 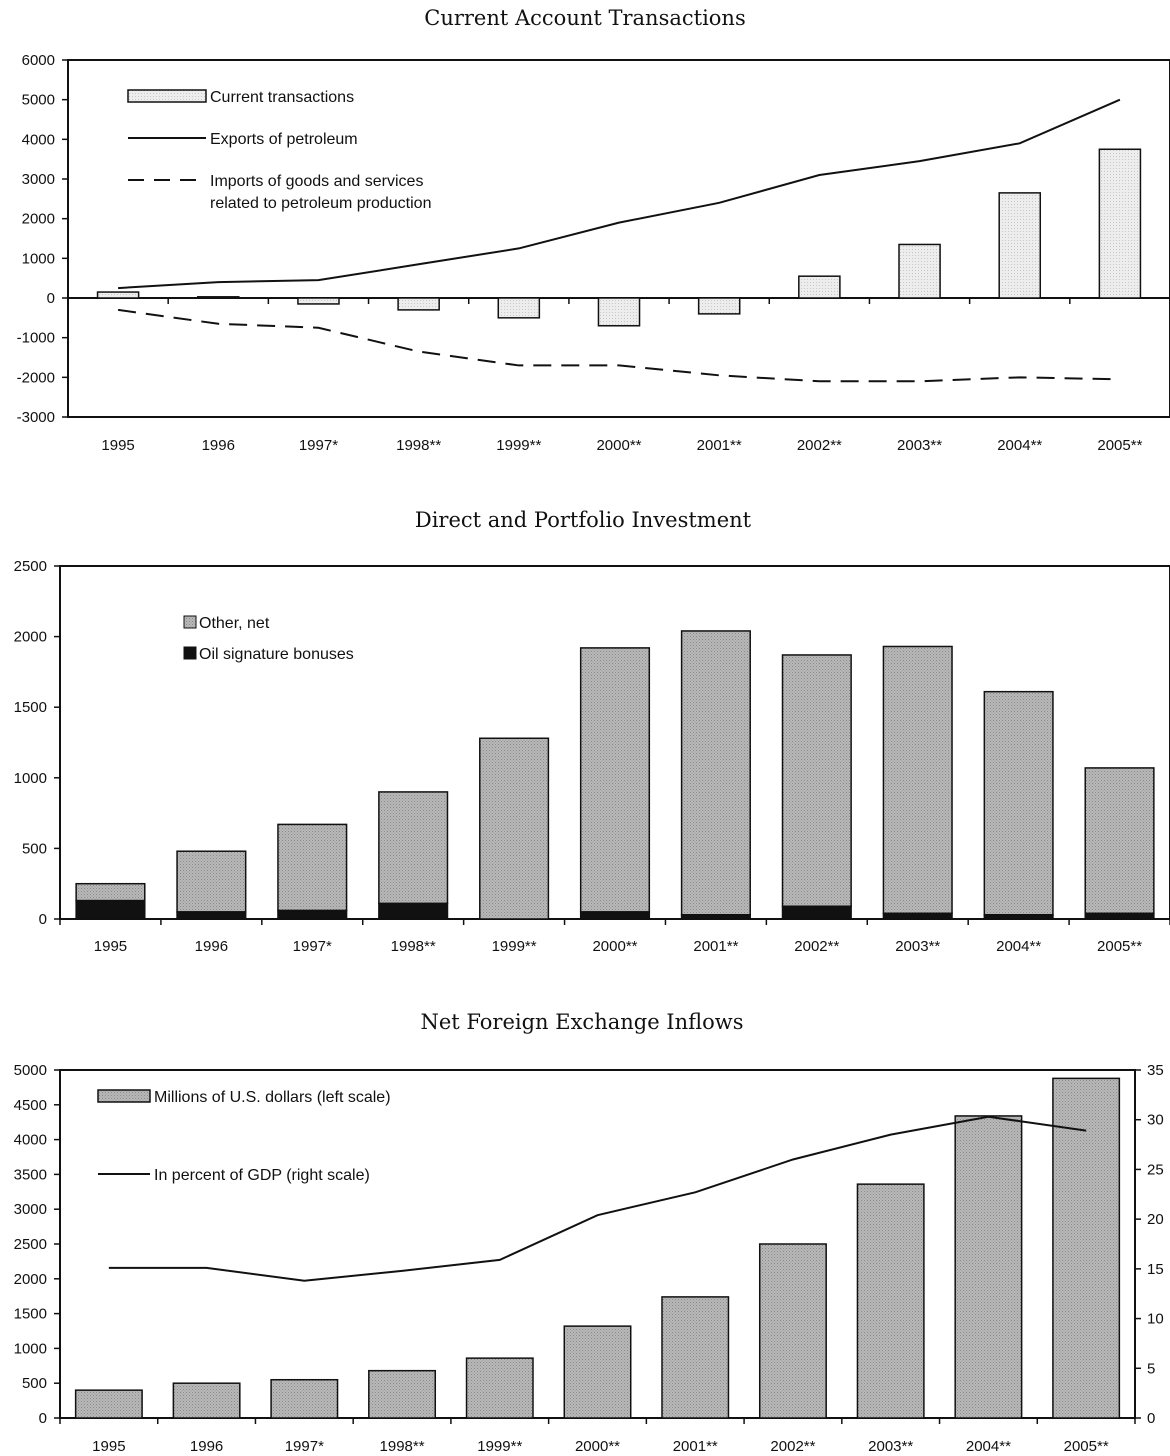 I want to click on bar-other-net-2002, so click(x=816, y=781).